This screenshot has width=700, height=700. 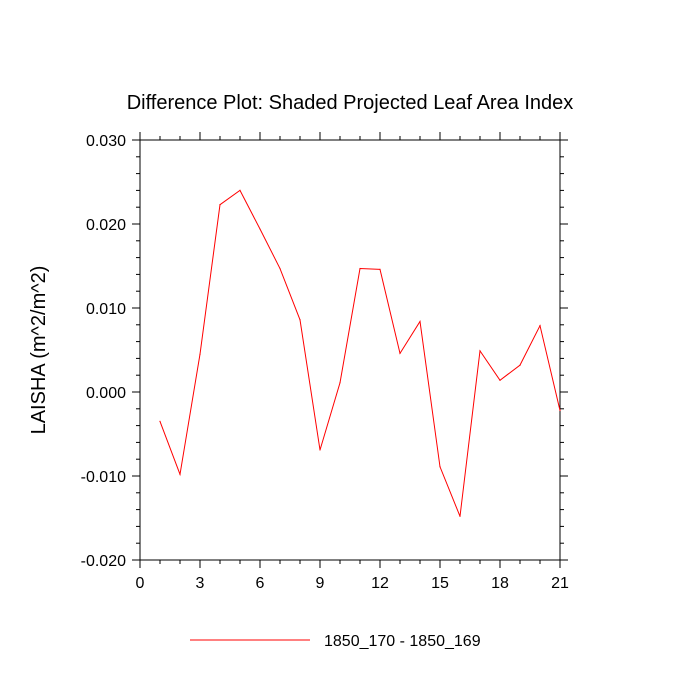 What do you see at coordinates (103, 561) in the screenshot?
I see `y-tick-label: -0.020` at bounding box center [103, 561].